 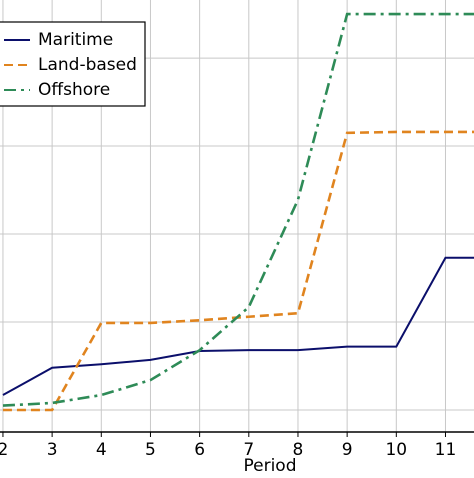 I want to click on x-tick-label: 3, so click(x=52, y=450).